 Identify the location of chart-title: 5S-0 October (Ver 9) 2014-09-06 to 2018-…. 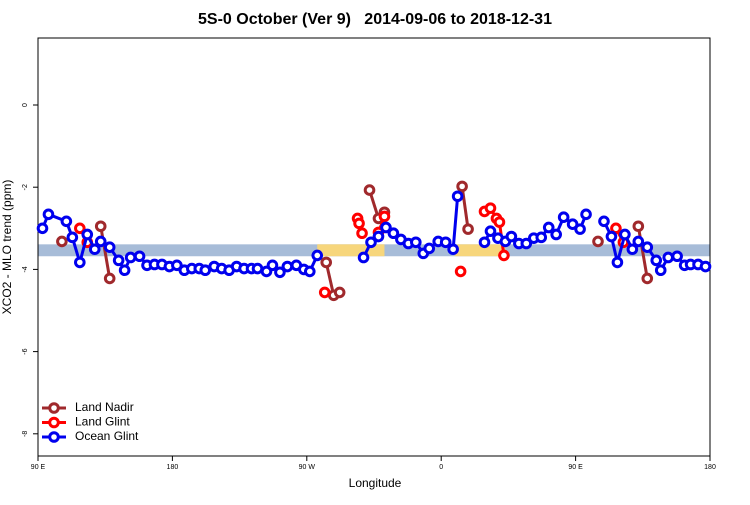
(375, 19).